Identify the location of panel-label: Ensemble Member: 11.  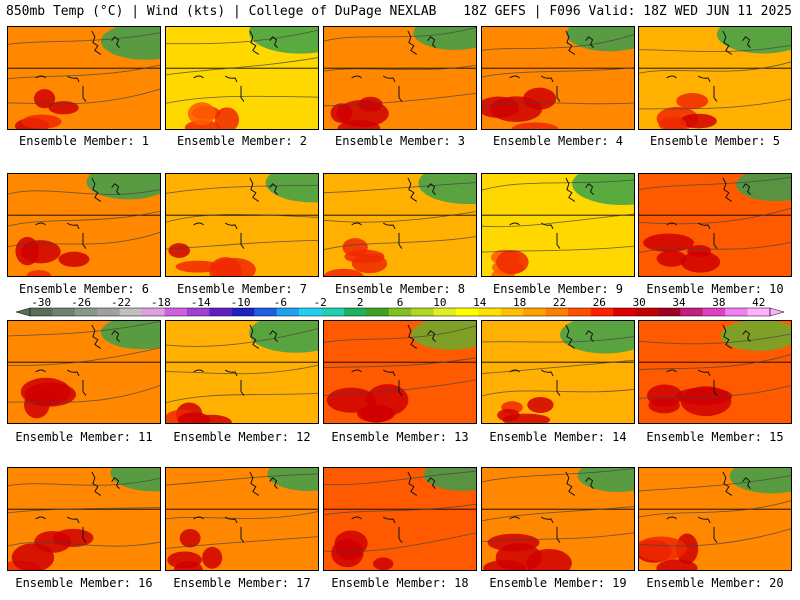
(84, 437).